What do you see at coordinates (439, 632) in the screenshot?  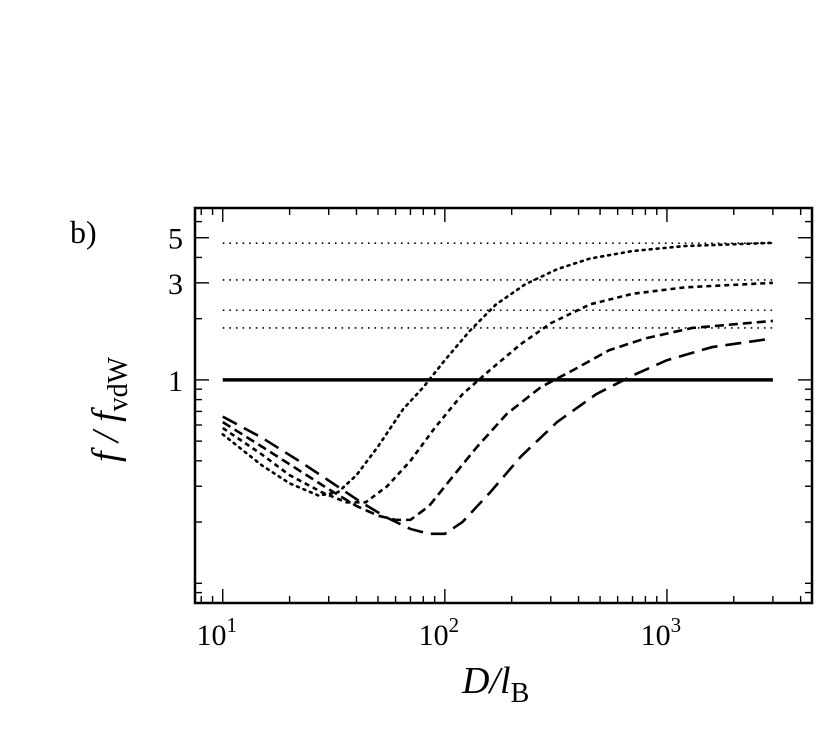 I see `x-tick-label: 10²` at bounding box center [439, 632].